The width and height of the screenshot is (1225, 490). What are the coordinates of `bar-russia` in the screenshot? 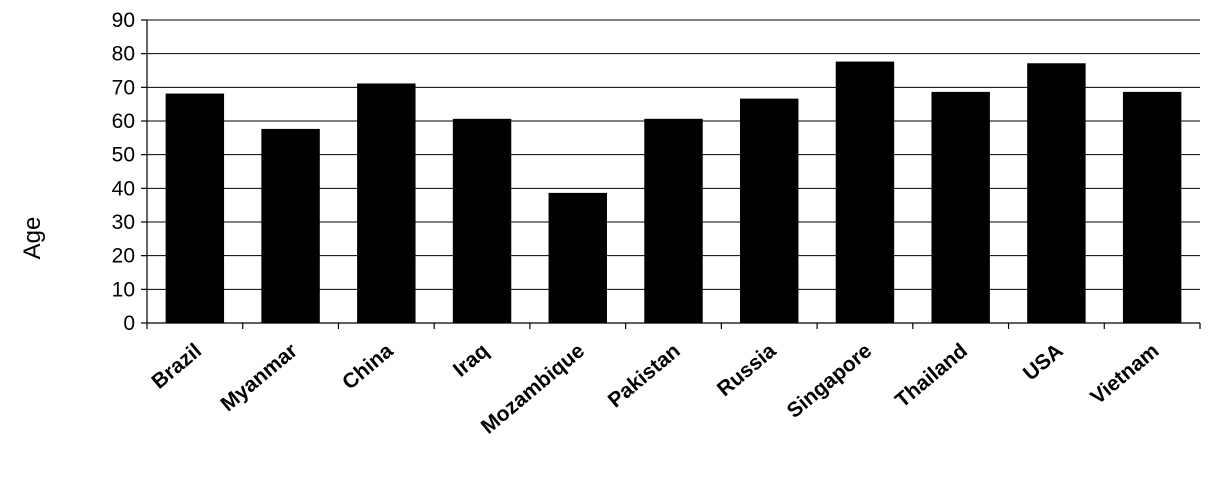 It's located at (769, 211).